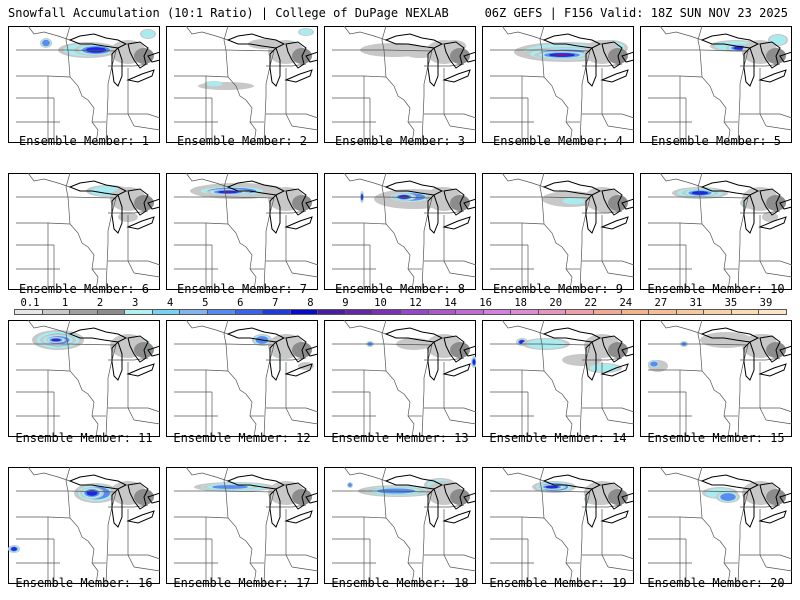 Image resolution: width=800 pixels, height=600 pixels. I want to click on colorbar-tick-label: 24, so click(626, 303).